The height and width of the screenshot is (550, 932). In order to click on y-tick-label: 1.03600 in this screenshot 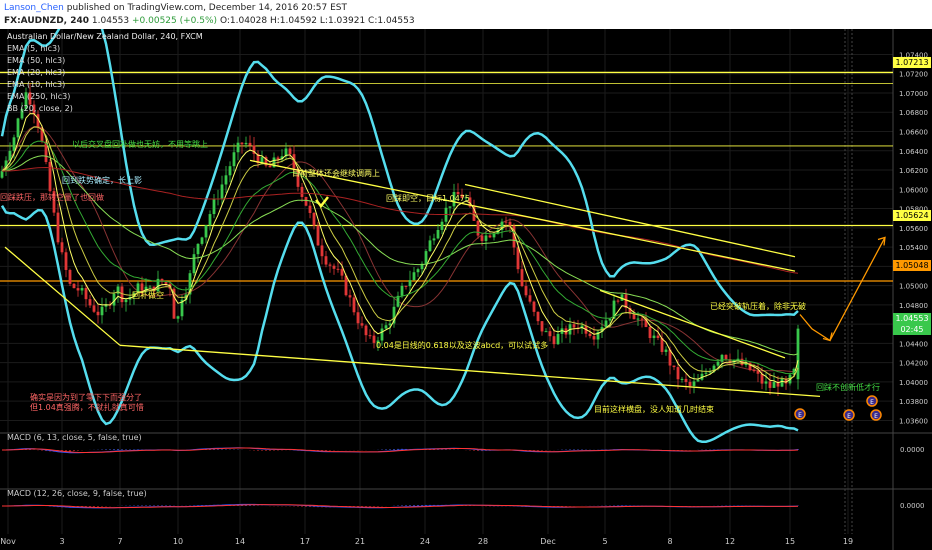, I will do `click(913, 421)`.